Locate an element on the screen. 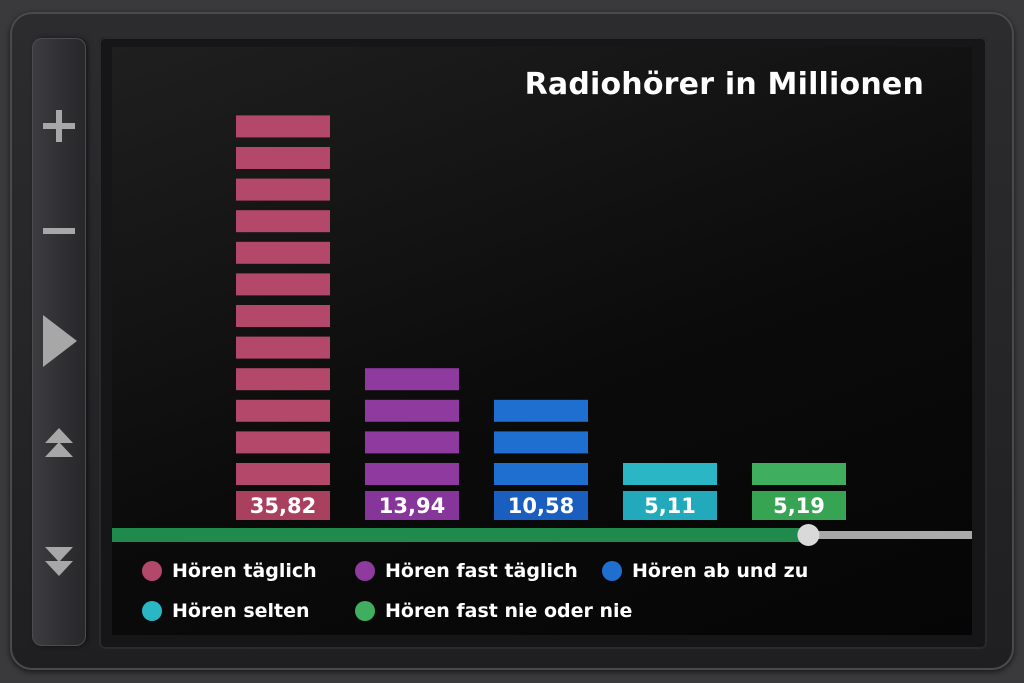 The image size is (1024, 683). legend-item: Hören fast täglich is located at coordinates (466, 571).